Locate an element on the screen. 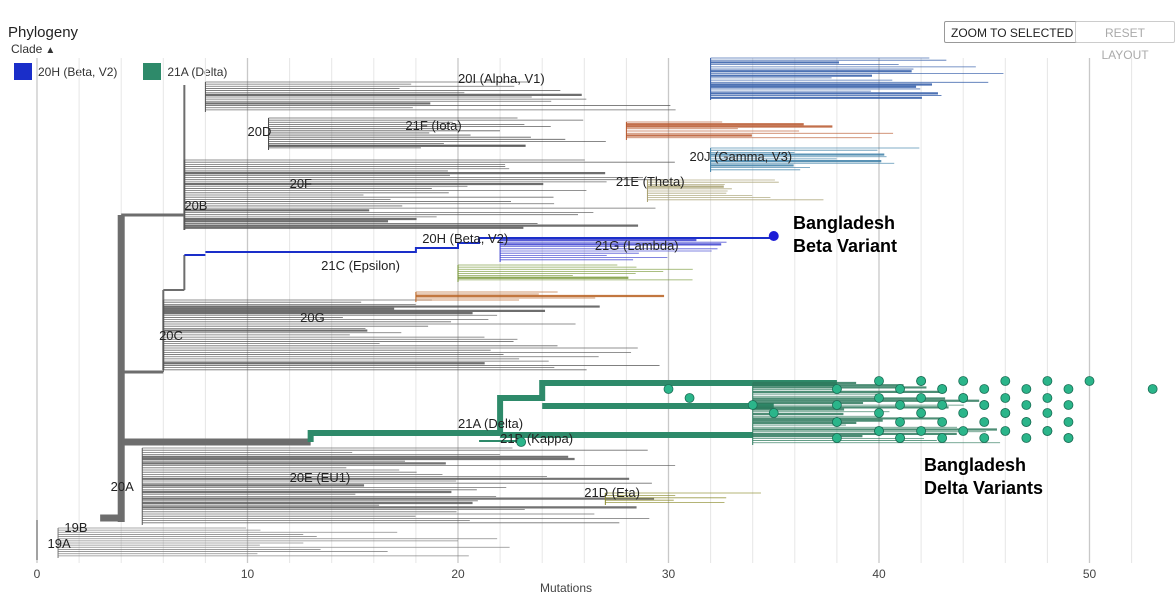  lineage-beta is located at coordinates (489, 245).